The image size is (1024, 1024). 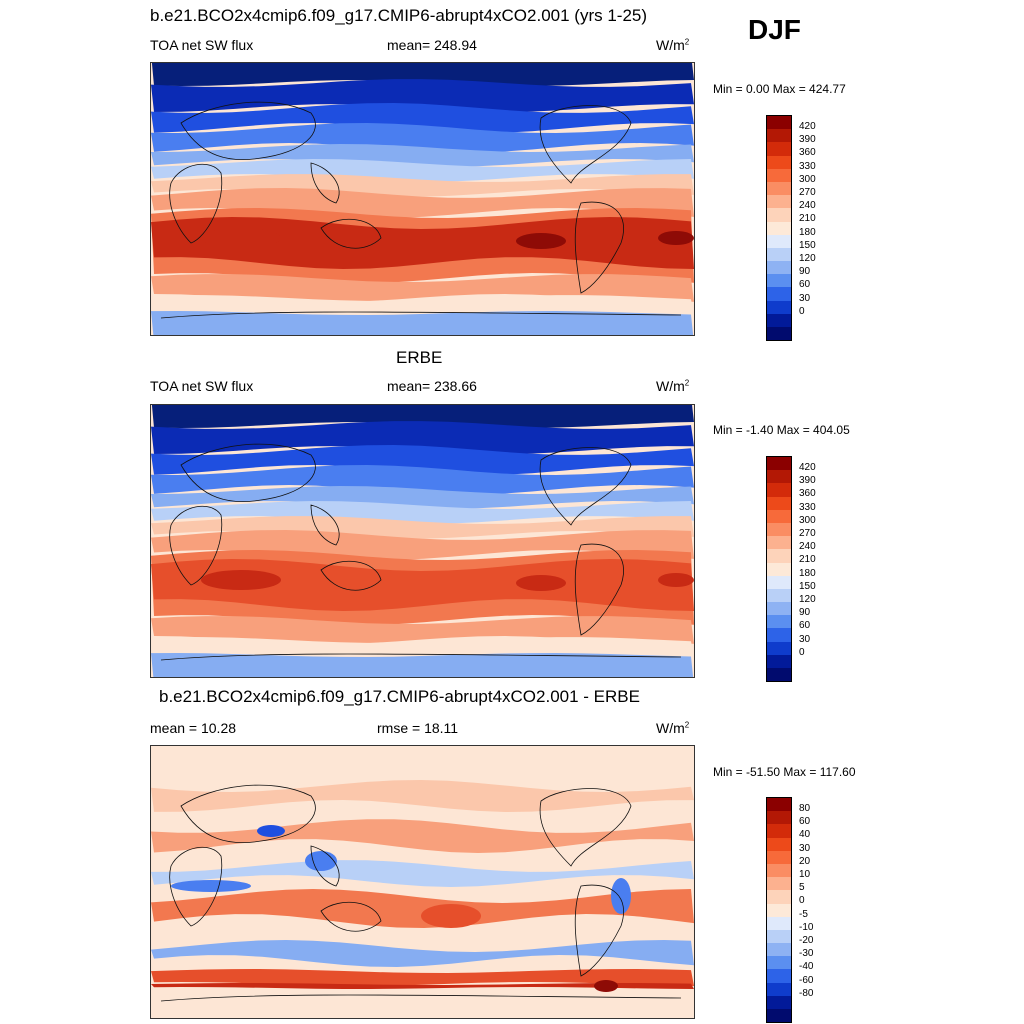 I want to click on colorbar-tick-label: -60, so click(x=806, y=980).